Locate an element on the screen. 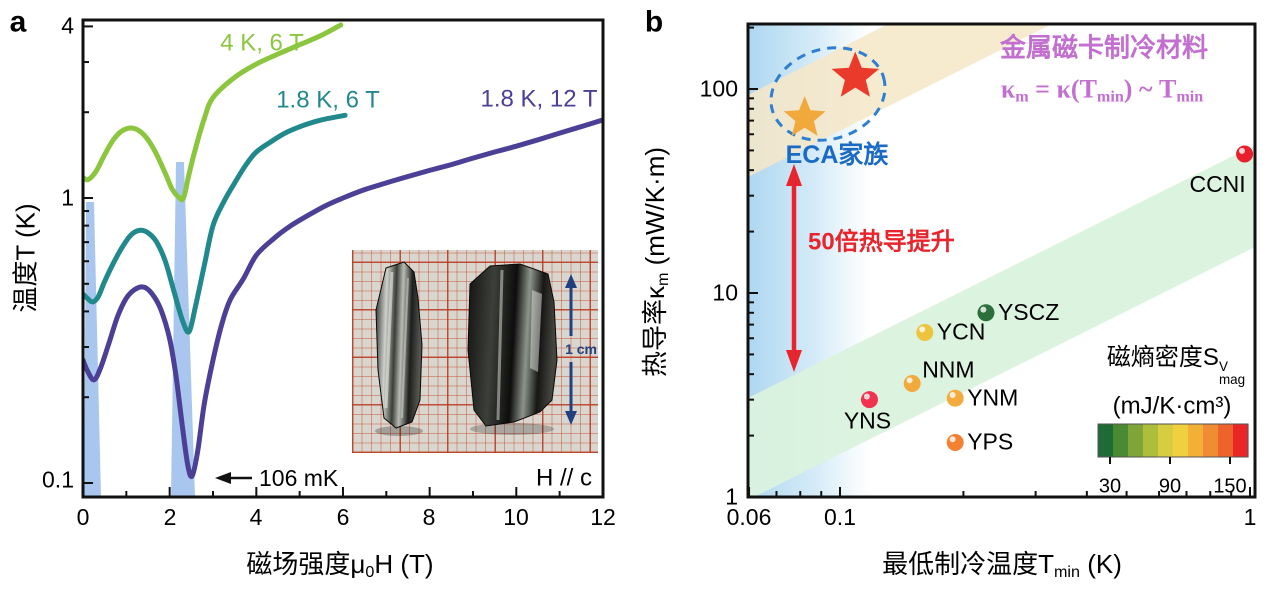 The image size is (1268, 589). point-label-YNS: YNS is located at coordinates (867, 421).